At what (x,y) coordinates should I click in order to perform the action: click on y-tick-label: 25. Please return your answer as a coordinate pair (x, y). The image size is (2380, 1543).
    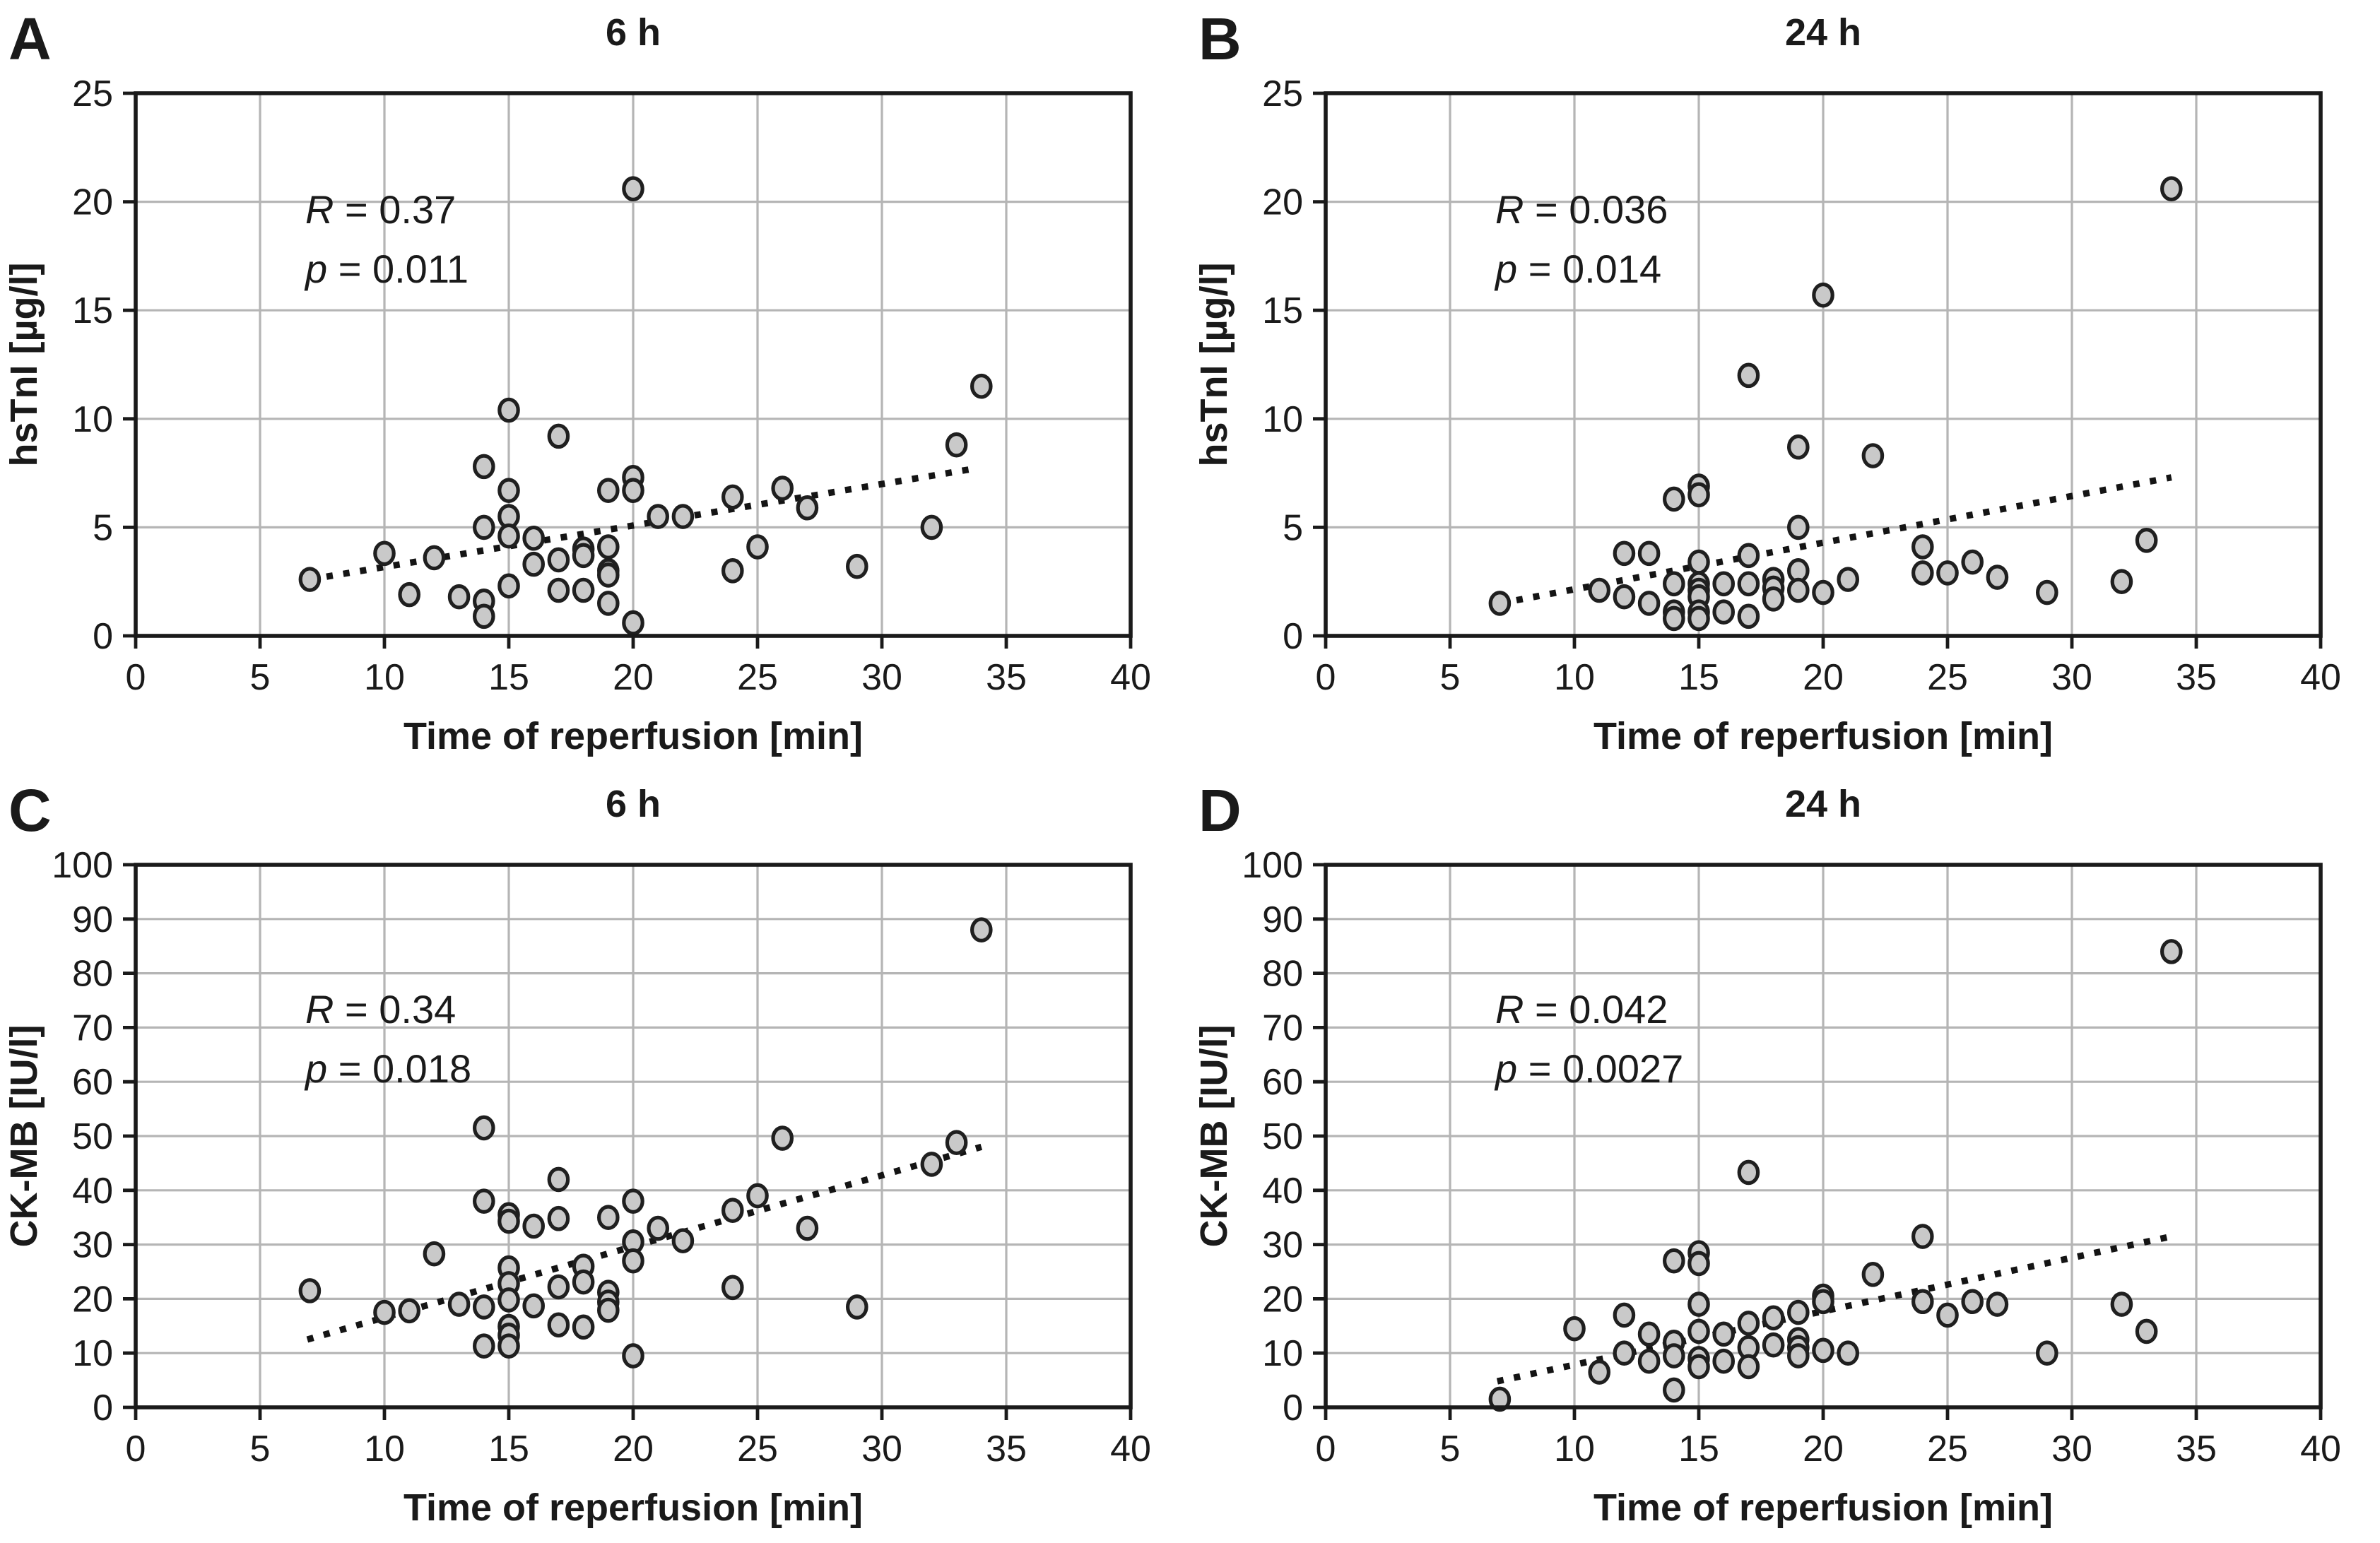
    Looking at the image, I should click on (93, 93).